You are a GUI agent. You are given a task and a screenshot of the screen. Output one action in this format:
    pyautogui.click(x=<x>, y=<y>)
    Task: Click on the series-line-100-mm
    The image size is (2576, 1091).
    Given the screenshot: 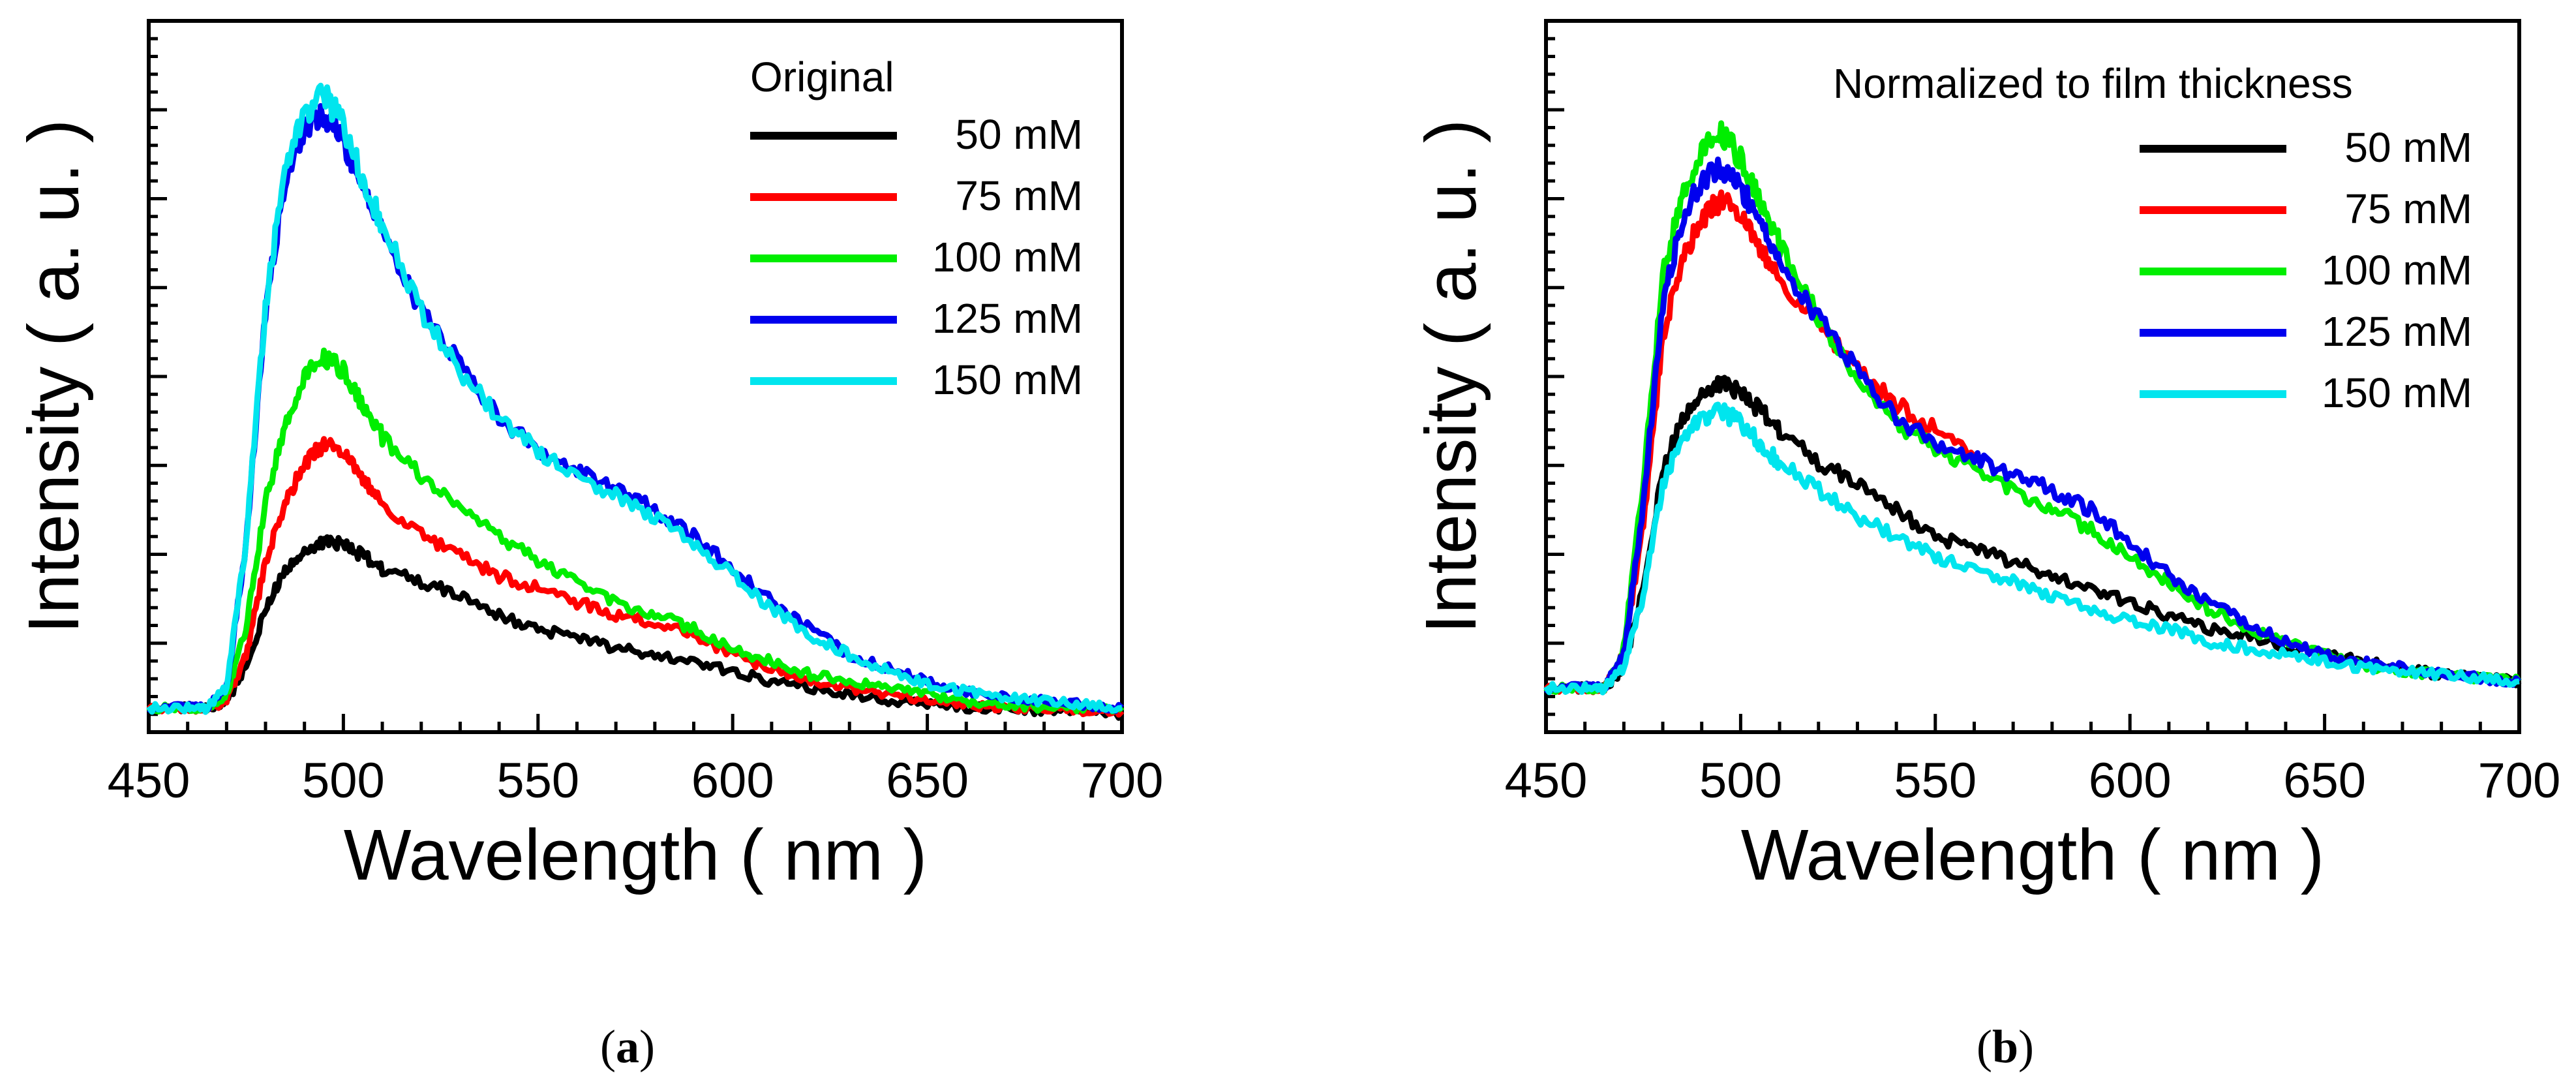 What is the action you would take?
    pyautogui.click(x=636, y=531)
    